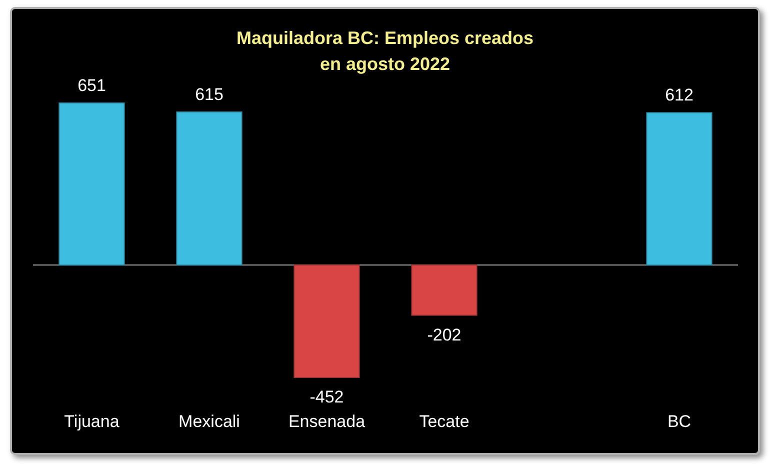 The image size is (770, 470). Describe the element at coordinates (209, 94) in the screenshot. I see `data-label: 615` at that location.